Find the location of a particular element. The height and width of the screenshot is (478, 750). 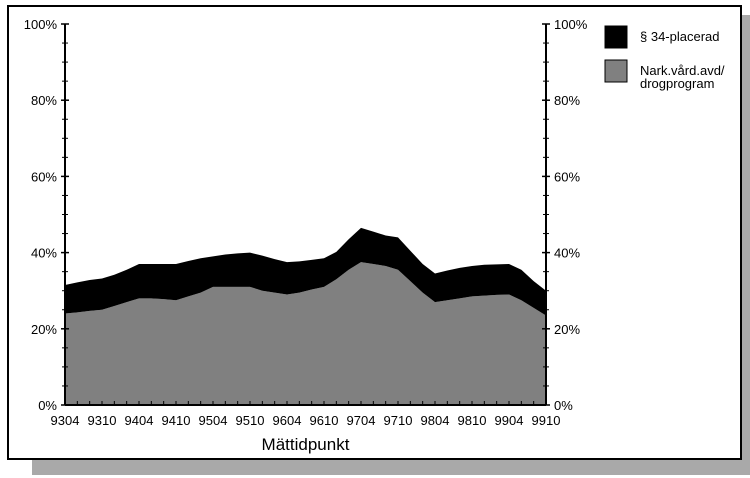

x-axis-title: Mättidpunkt is located at coordinates (306, 444).